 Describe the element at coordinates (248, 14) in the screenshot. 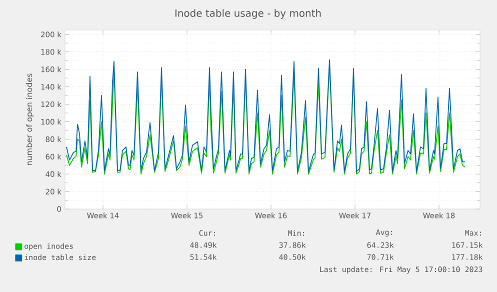

I see `chart-title: Inode table usage - by month` at that location.